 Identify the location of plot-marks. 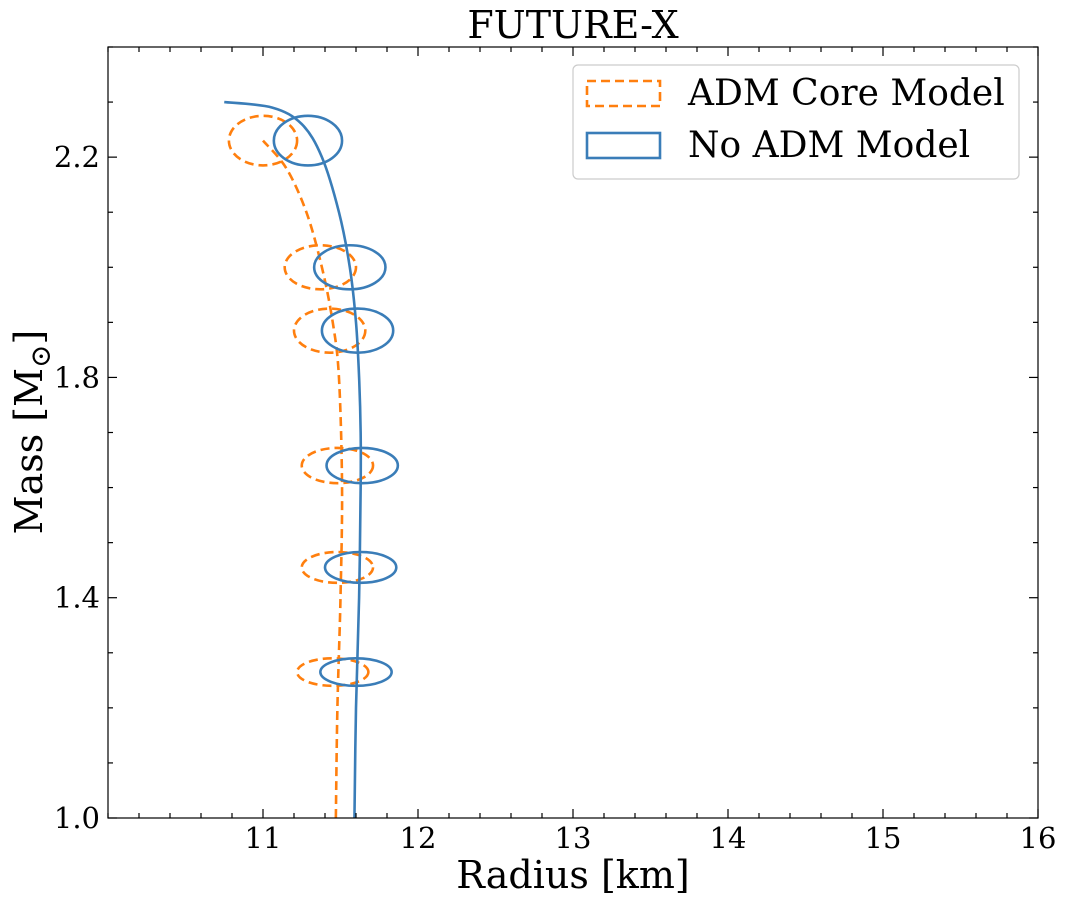
(312, 459).